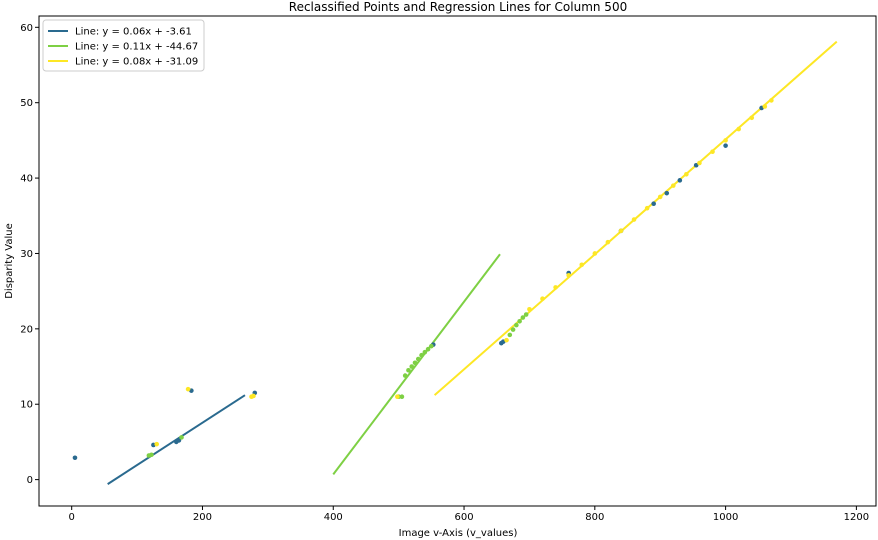 The image size is (878, 540). Describe the element at coordinates (30, 480) in the screenshot. I see `y-tick-label: 0` at that location.